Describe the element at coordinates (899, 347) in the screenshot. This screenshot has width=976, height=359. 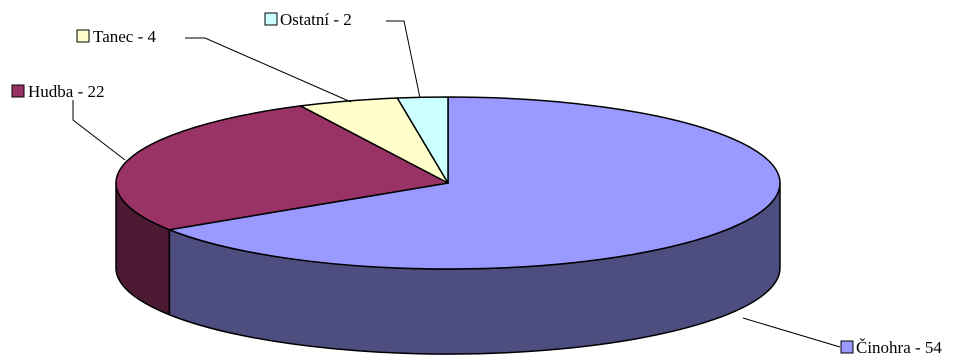
I see `label-text-cinohra: Činohra - 54` at that location.